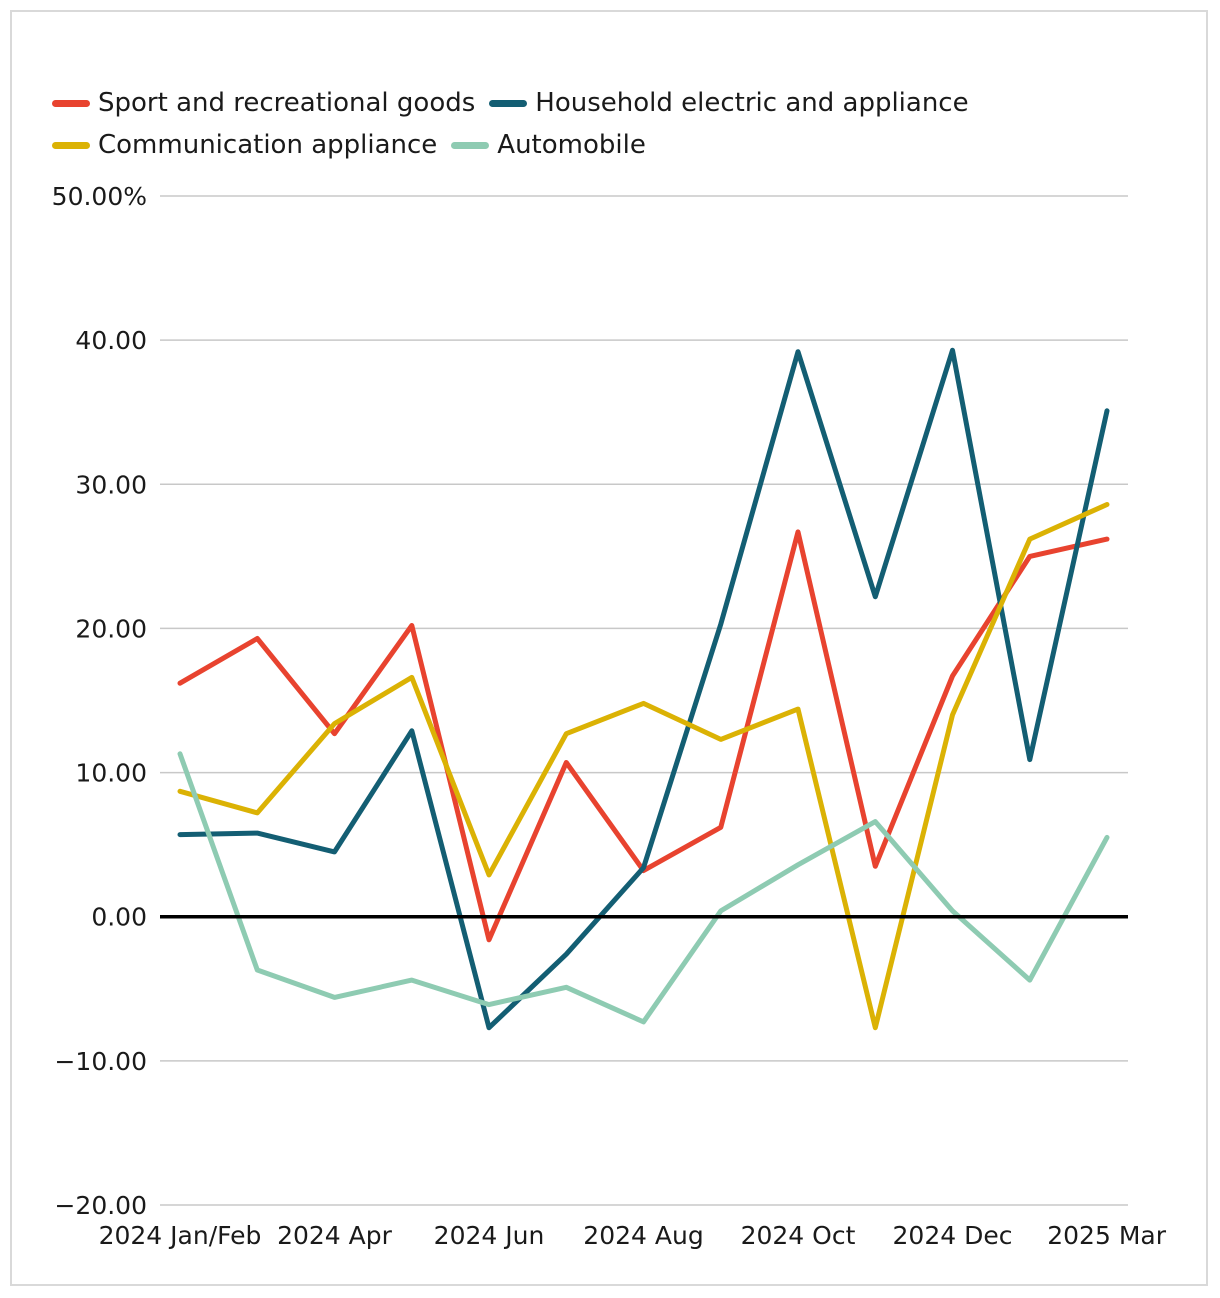 The width and height of the screenshot is (1220, 1298). What do you see at coordinates (953, 1235) in the screenshot?
I see `x-tick-label: 2024 Dec` at bounding box center [953, 1235].